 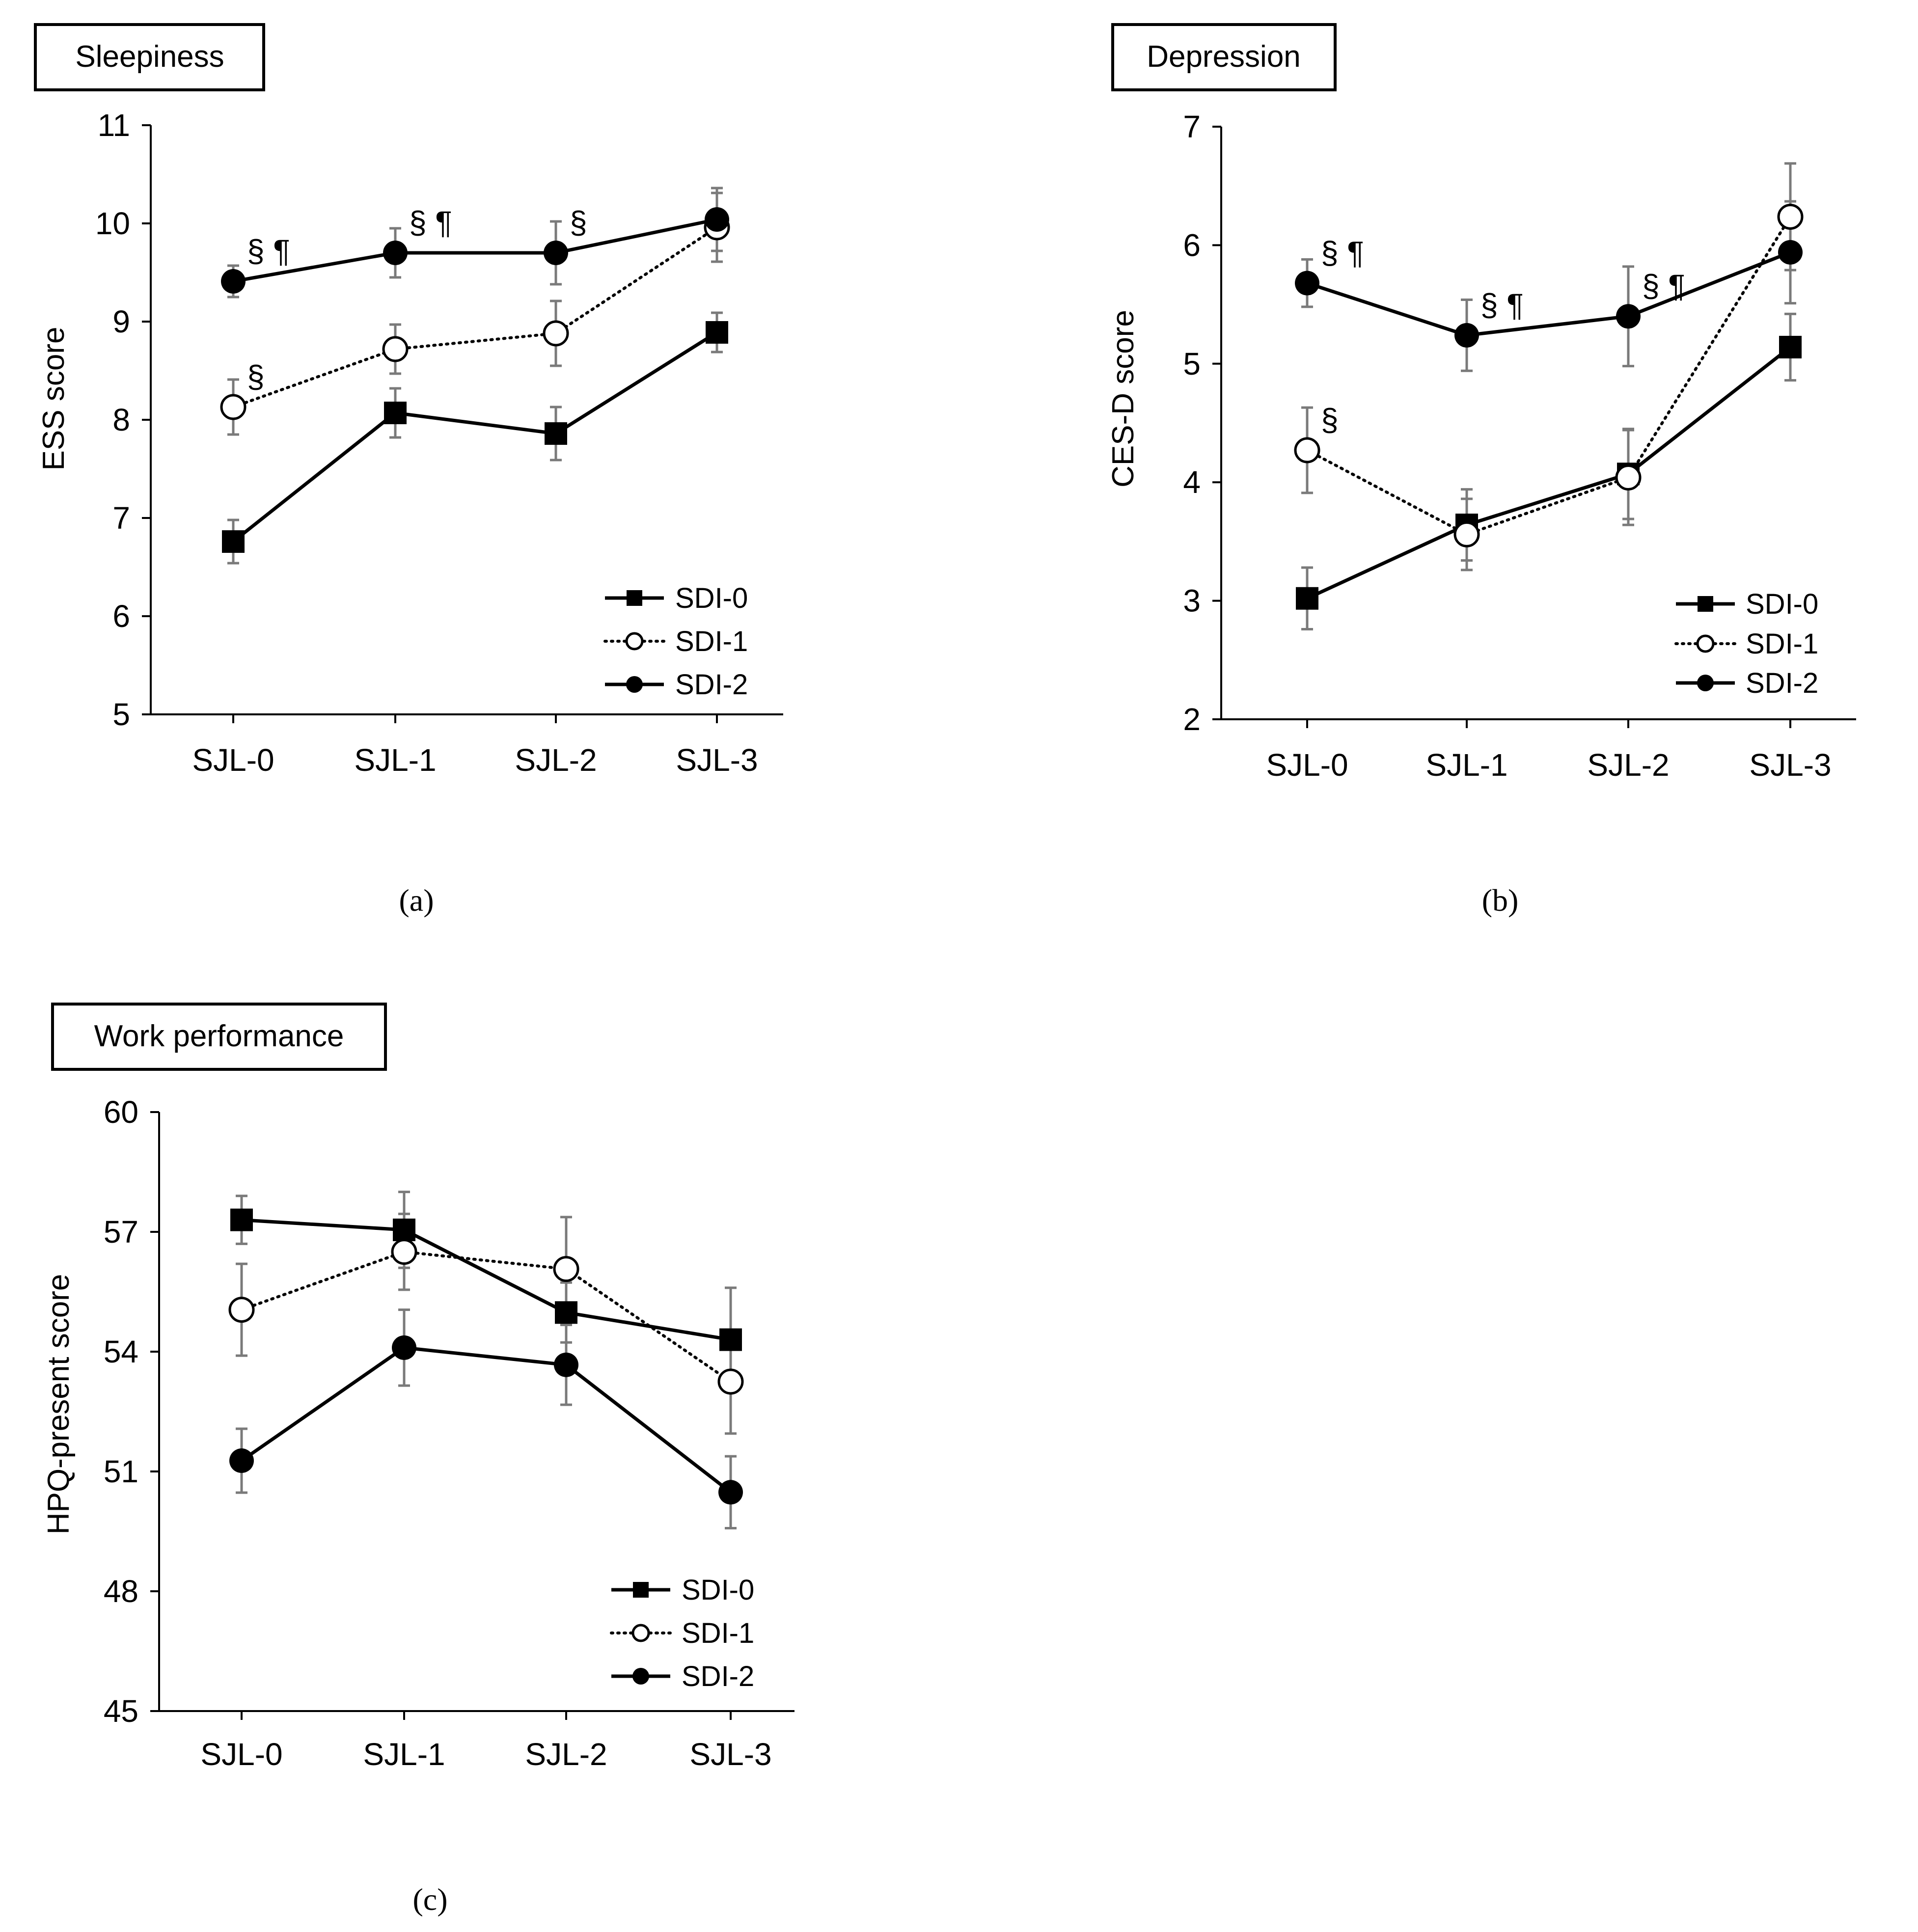 I want to click on panel-label: (a), so click(x=416, y=900).